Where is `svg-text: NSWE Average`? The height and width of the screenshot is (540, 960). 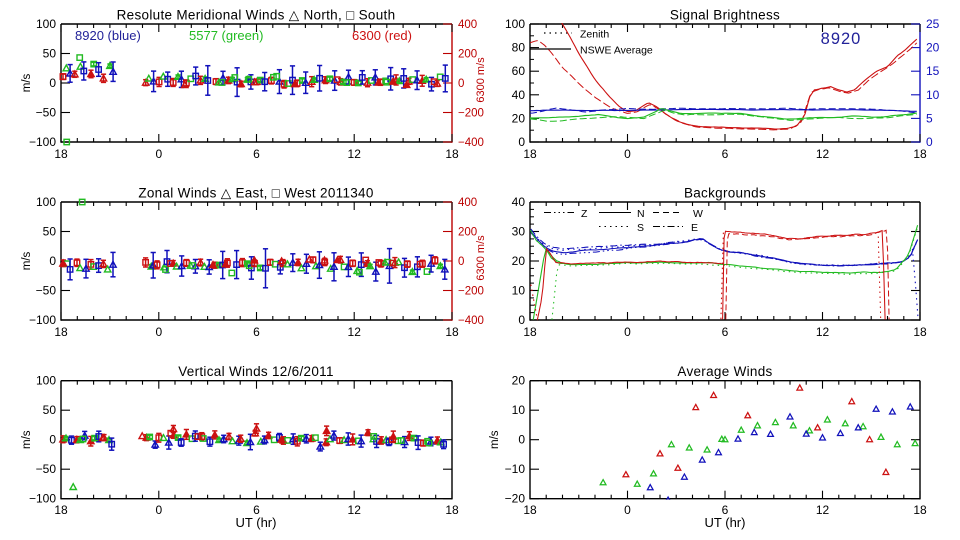 svg-text: NSWE Average is located at coordinates (616, 51).